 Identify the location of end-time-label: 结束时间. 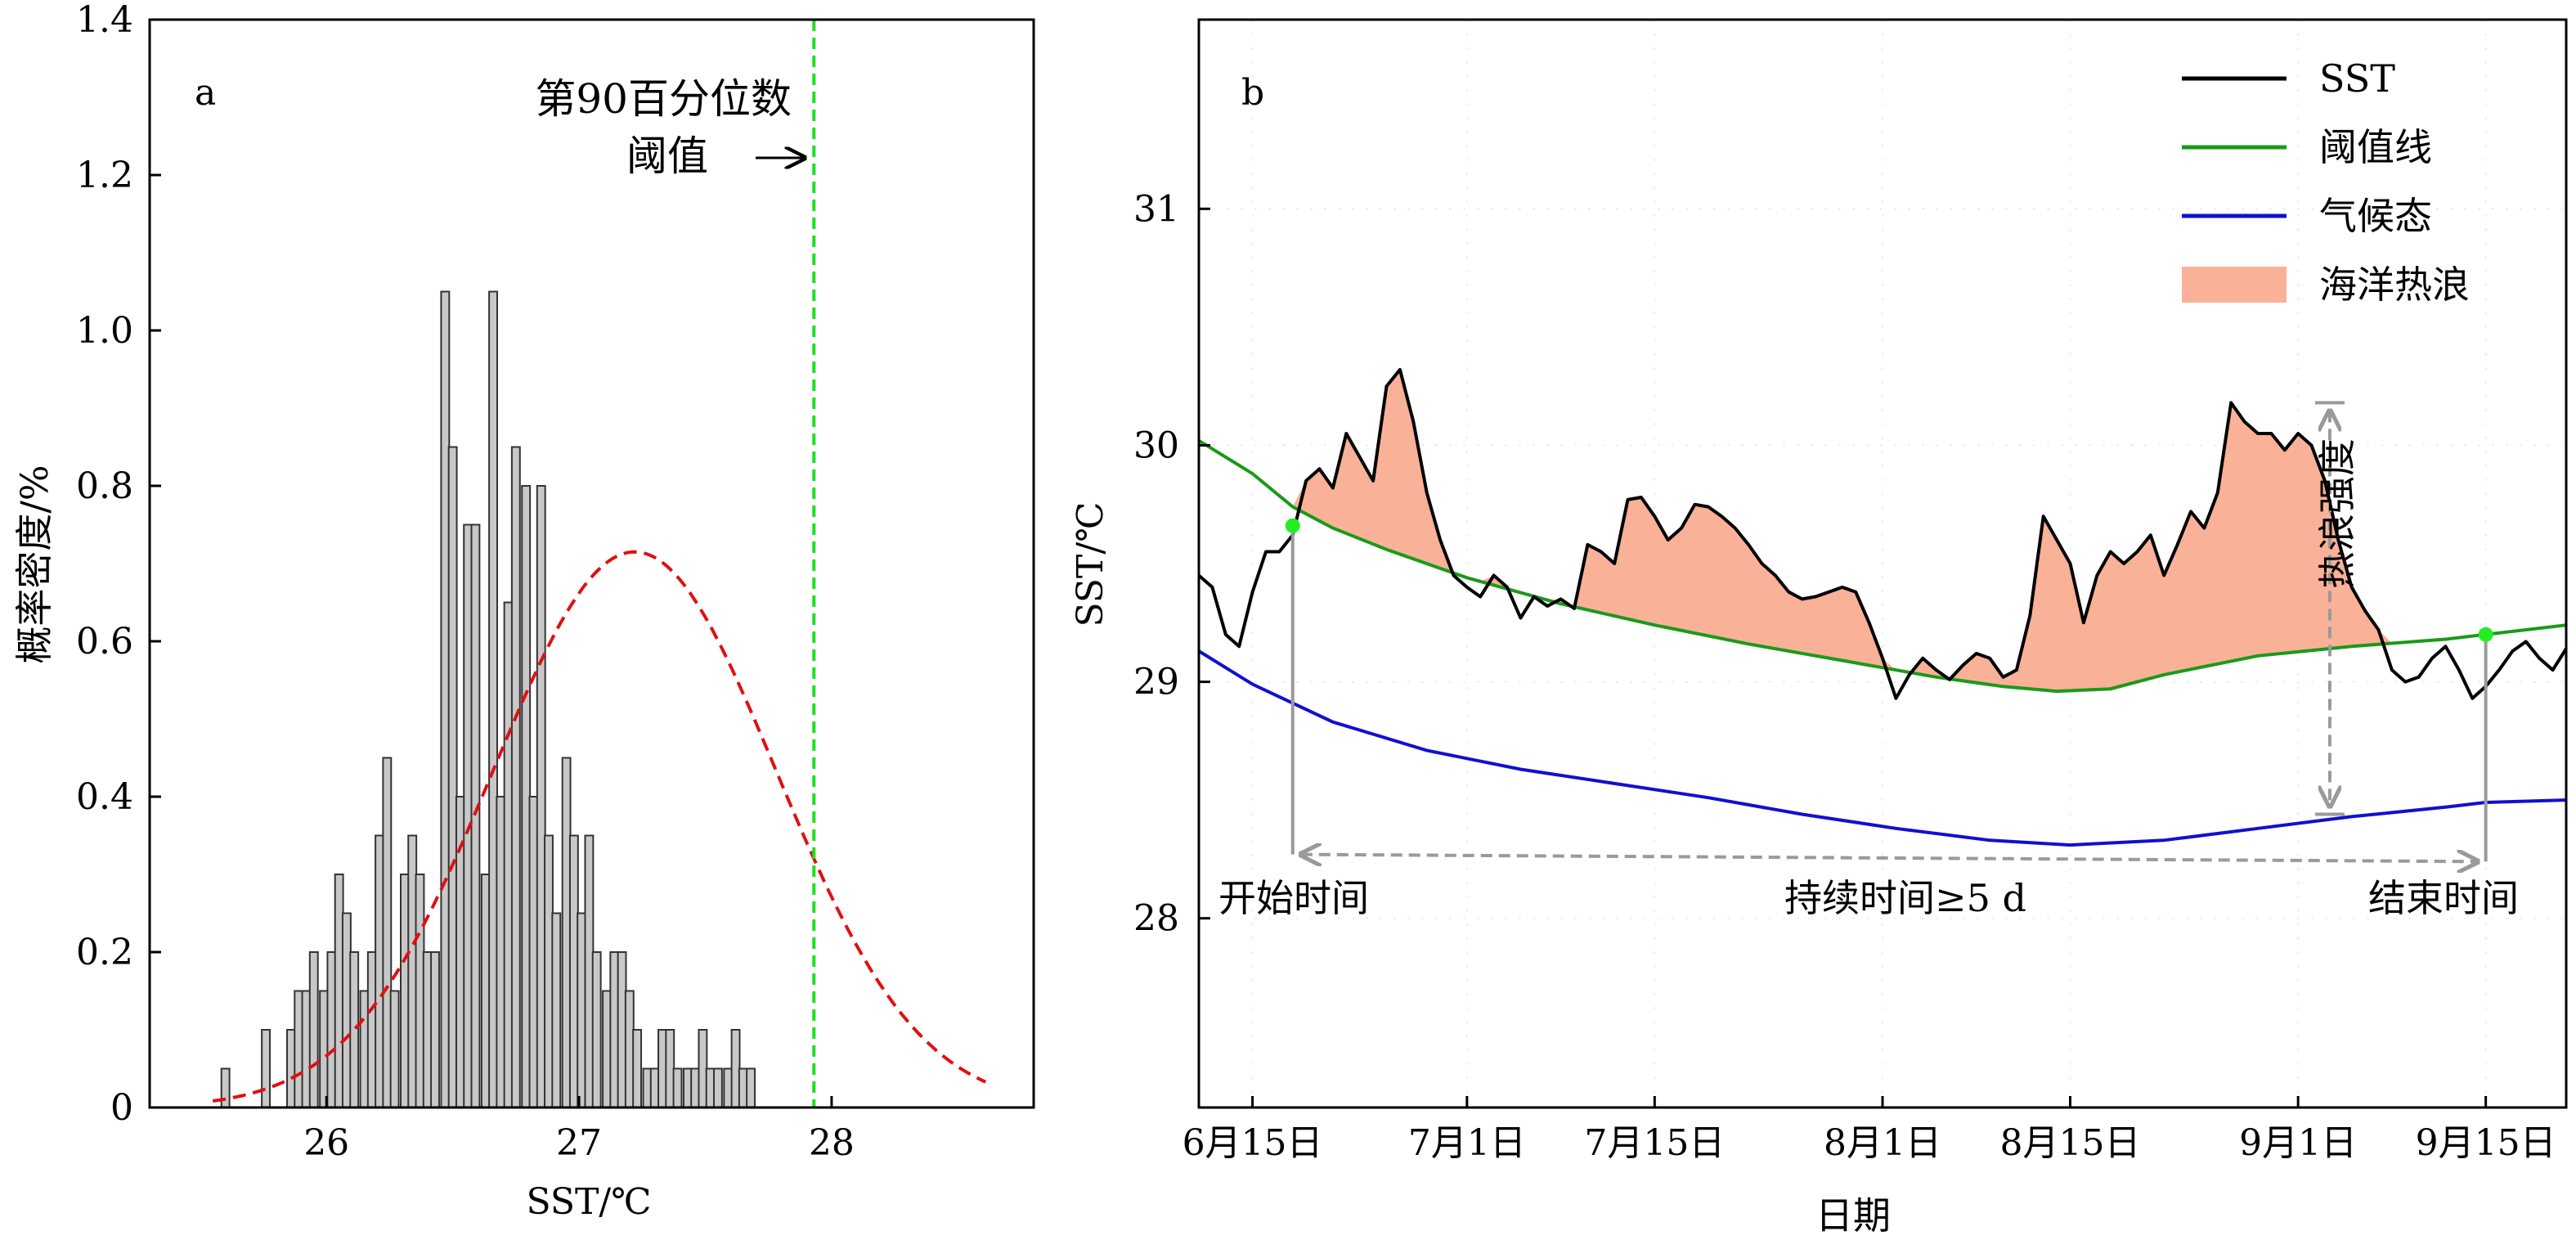
(2444, 898).